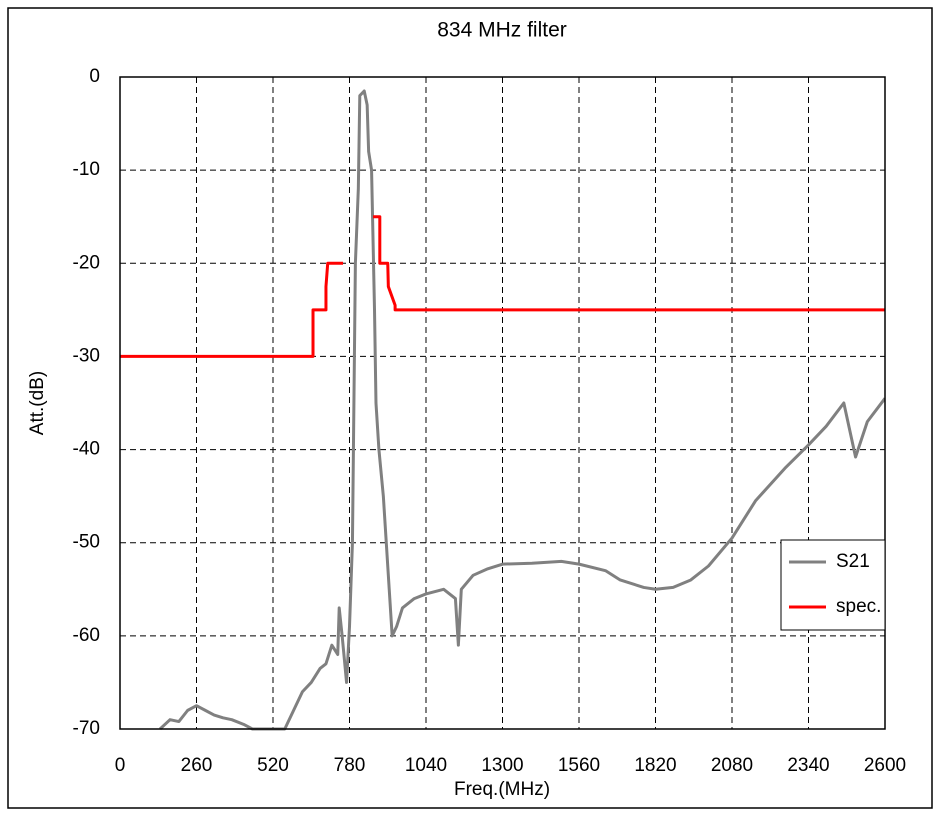  I want to click on x-tick-label: 2340, so click(808, 765).